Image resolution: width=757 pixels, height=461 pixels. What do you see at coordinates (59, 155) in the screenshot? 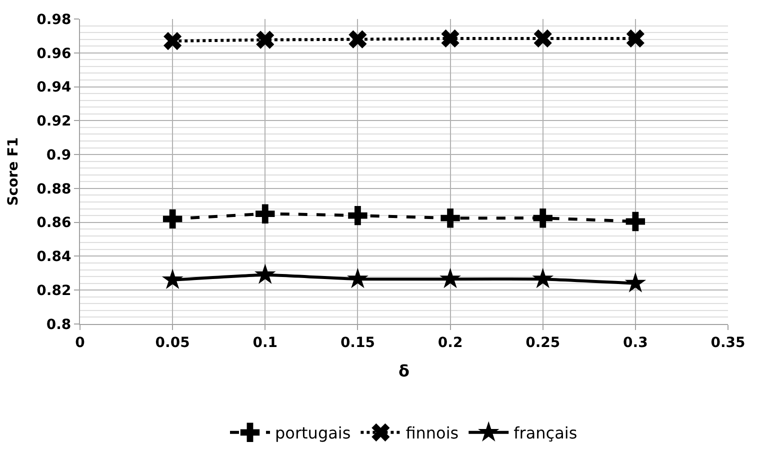
I see `y-tick-label: 0.9` at bounding box center [59, 155].